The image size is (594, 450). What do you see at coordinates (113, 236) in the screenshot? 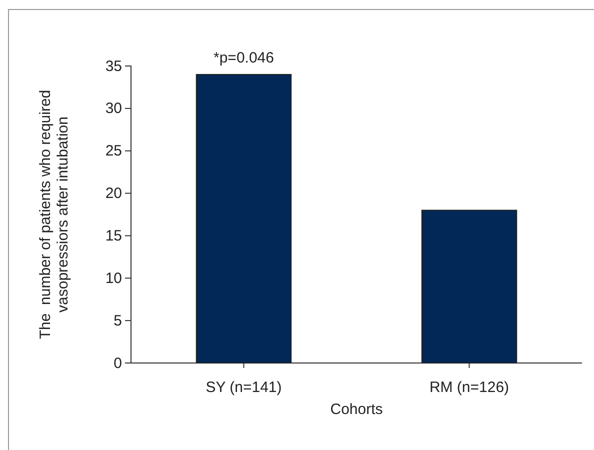
I see `y-tick-label: 15` at bounding box center [113, 236].